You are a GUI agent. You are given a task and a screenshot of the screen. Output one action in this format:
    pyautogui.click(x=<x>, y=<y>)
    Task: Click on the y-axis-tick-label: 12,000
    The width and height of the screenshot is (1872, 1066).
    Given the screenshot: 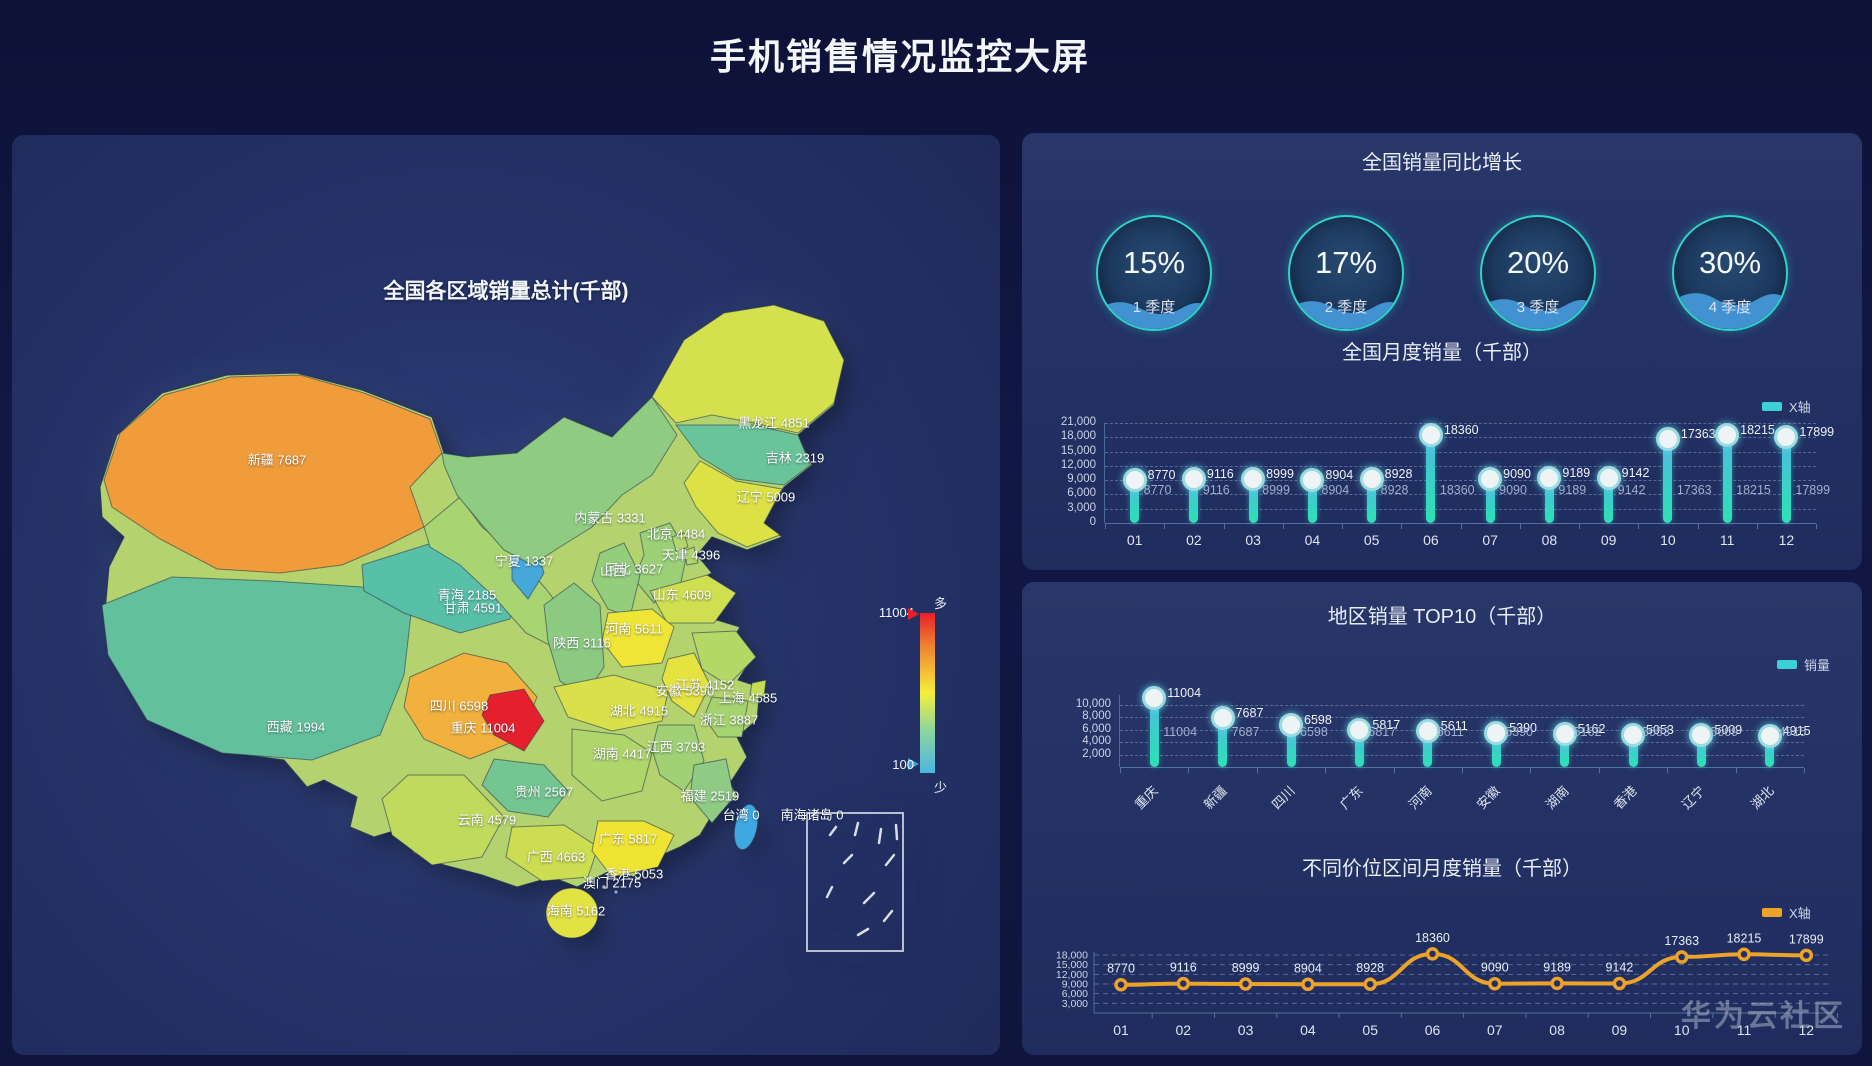 What is the action you would take?
    pyautogui.click(x=1078, y=464)
    